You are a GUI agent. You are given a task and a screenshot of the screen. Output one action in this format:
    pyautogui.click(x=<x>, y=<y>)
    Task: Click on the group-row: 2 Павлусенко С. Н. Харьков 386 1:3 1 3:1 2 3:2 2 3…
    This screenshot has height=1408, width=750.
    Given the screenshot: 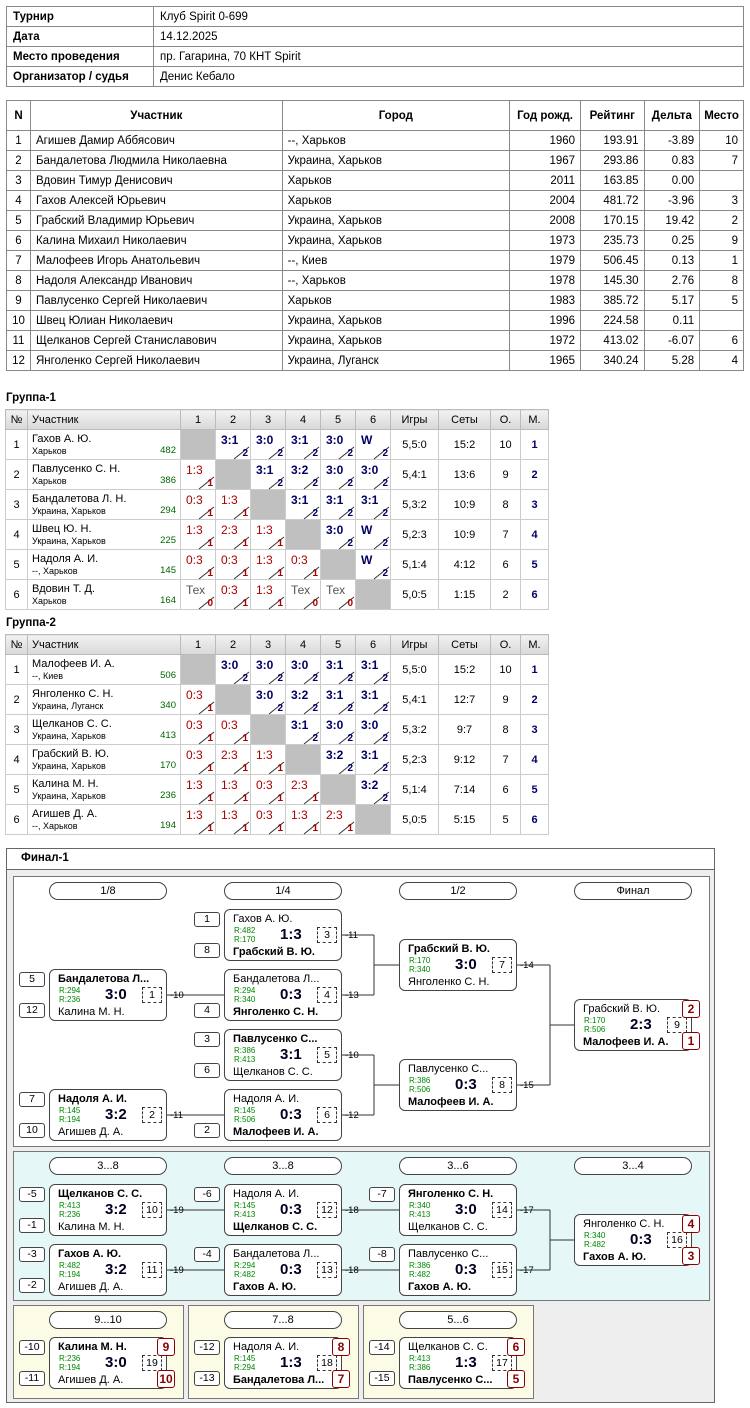 What is the action you would take?
    pyautogui.click(x=277, y=474)
    